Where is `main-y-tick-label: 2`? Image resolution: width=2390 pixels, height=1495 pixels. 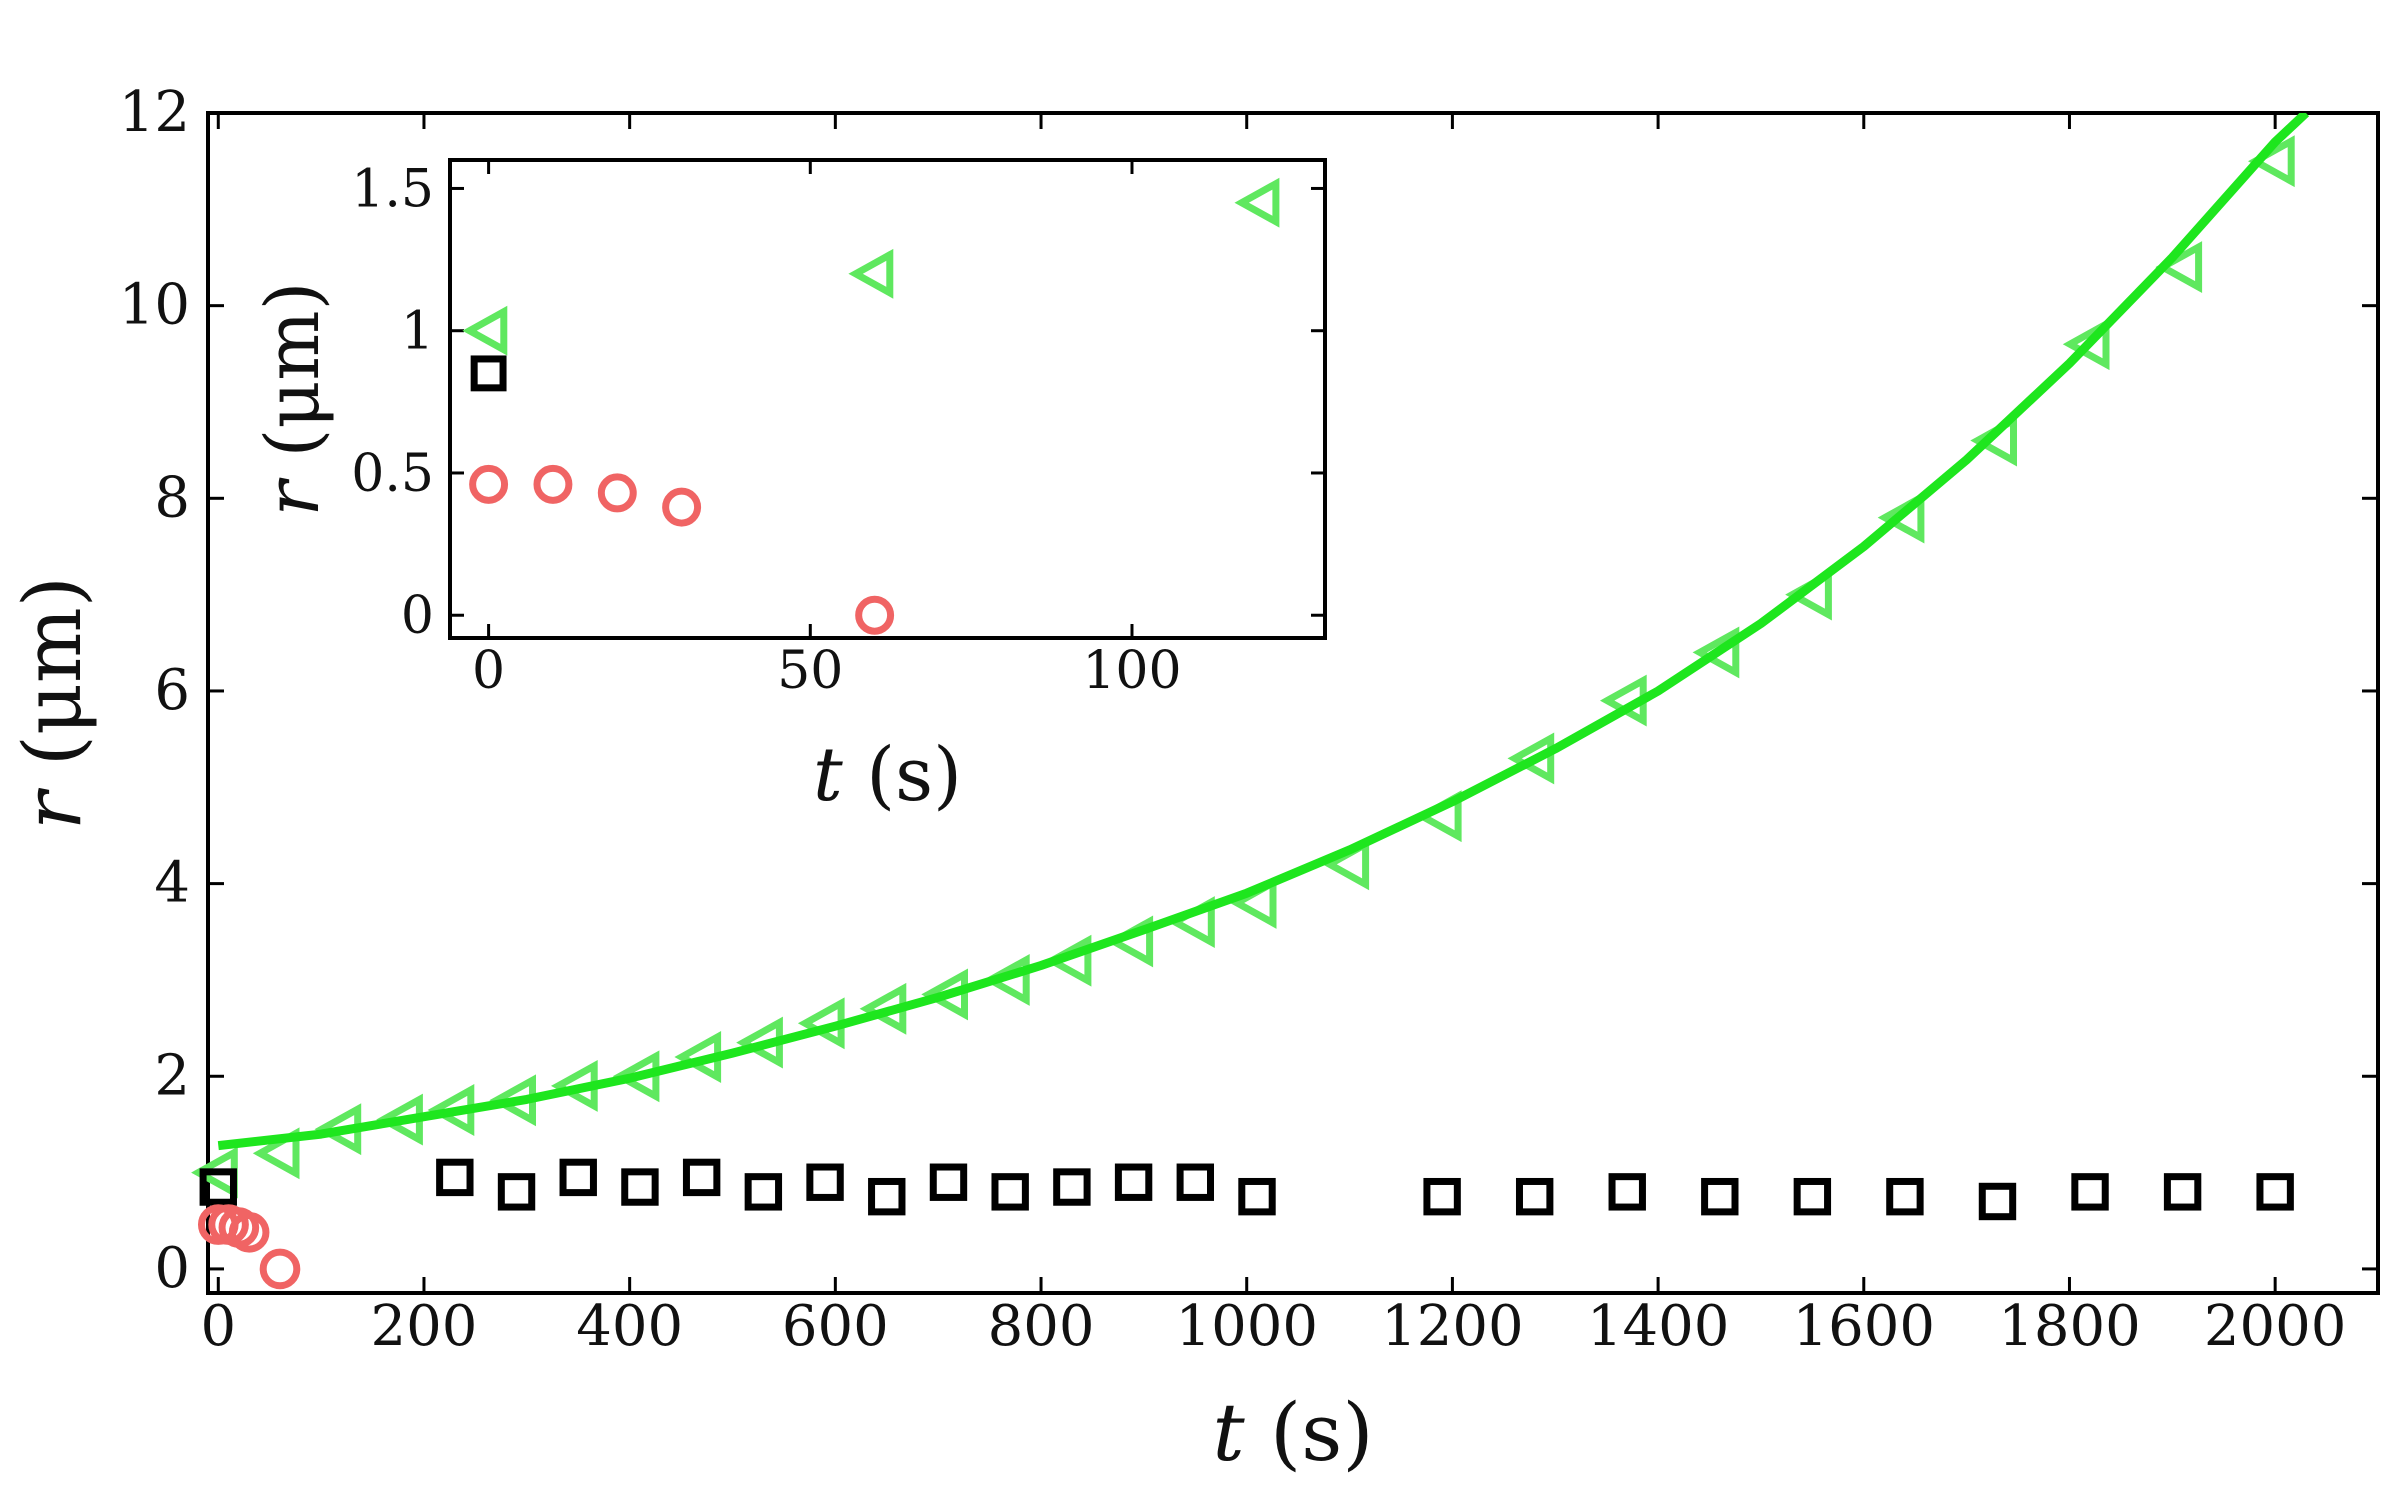
main-y-tick-label: 2 is located at coordinates (172, 1075).